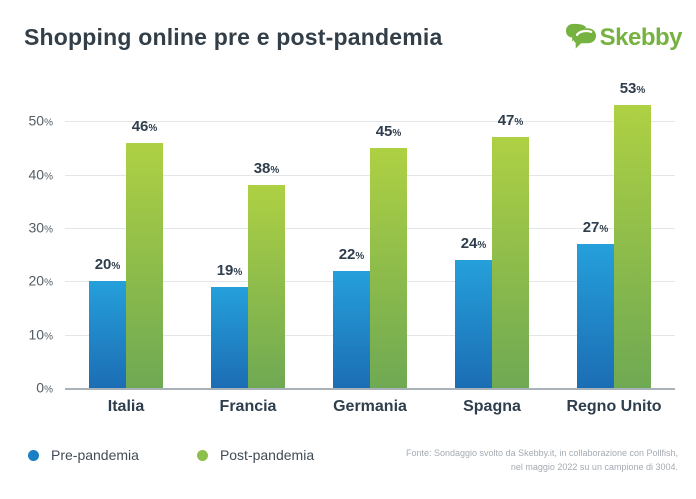 The width and height of the screenshot is (696, 499). I want to click on speech-bubble-icon, so click(581, 38).